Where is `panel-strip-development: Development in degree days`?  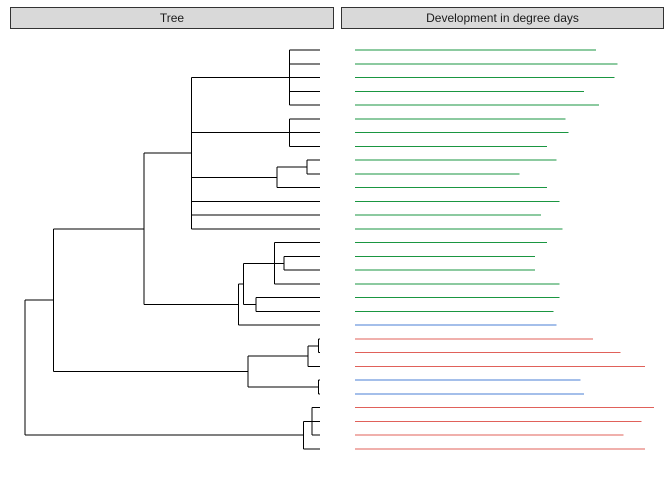 panel-strip-development: Development in degree days is located at coordinates (502, 18).